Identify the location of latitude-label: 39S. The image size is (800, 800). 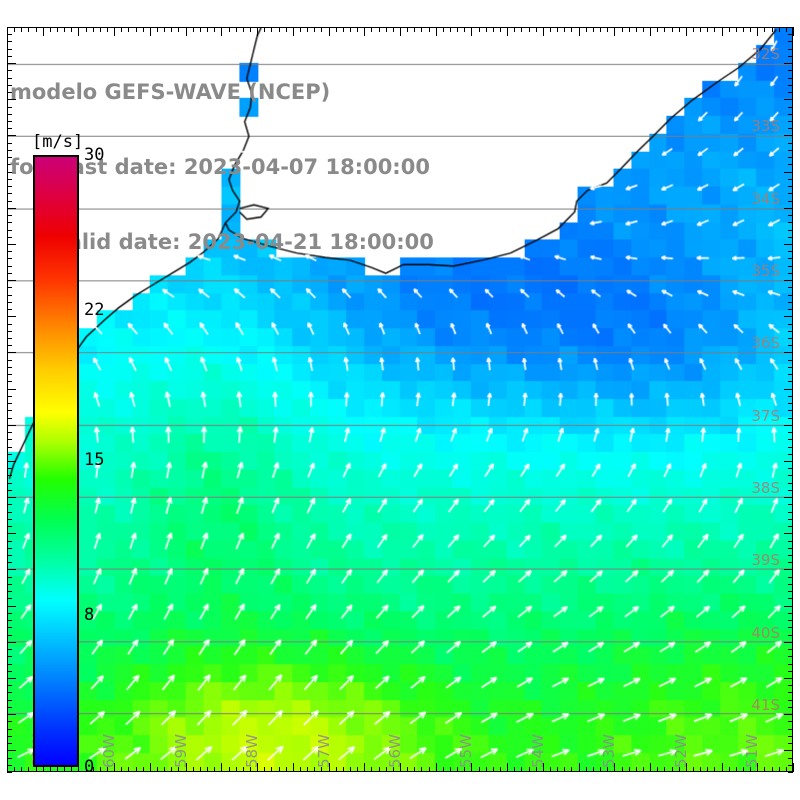
(765, 560).